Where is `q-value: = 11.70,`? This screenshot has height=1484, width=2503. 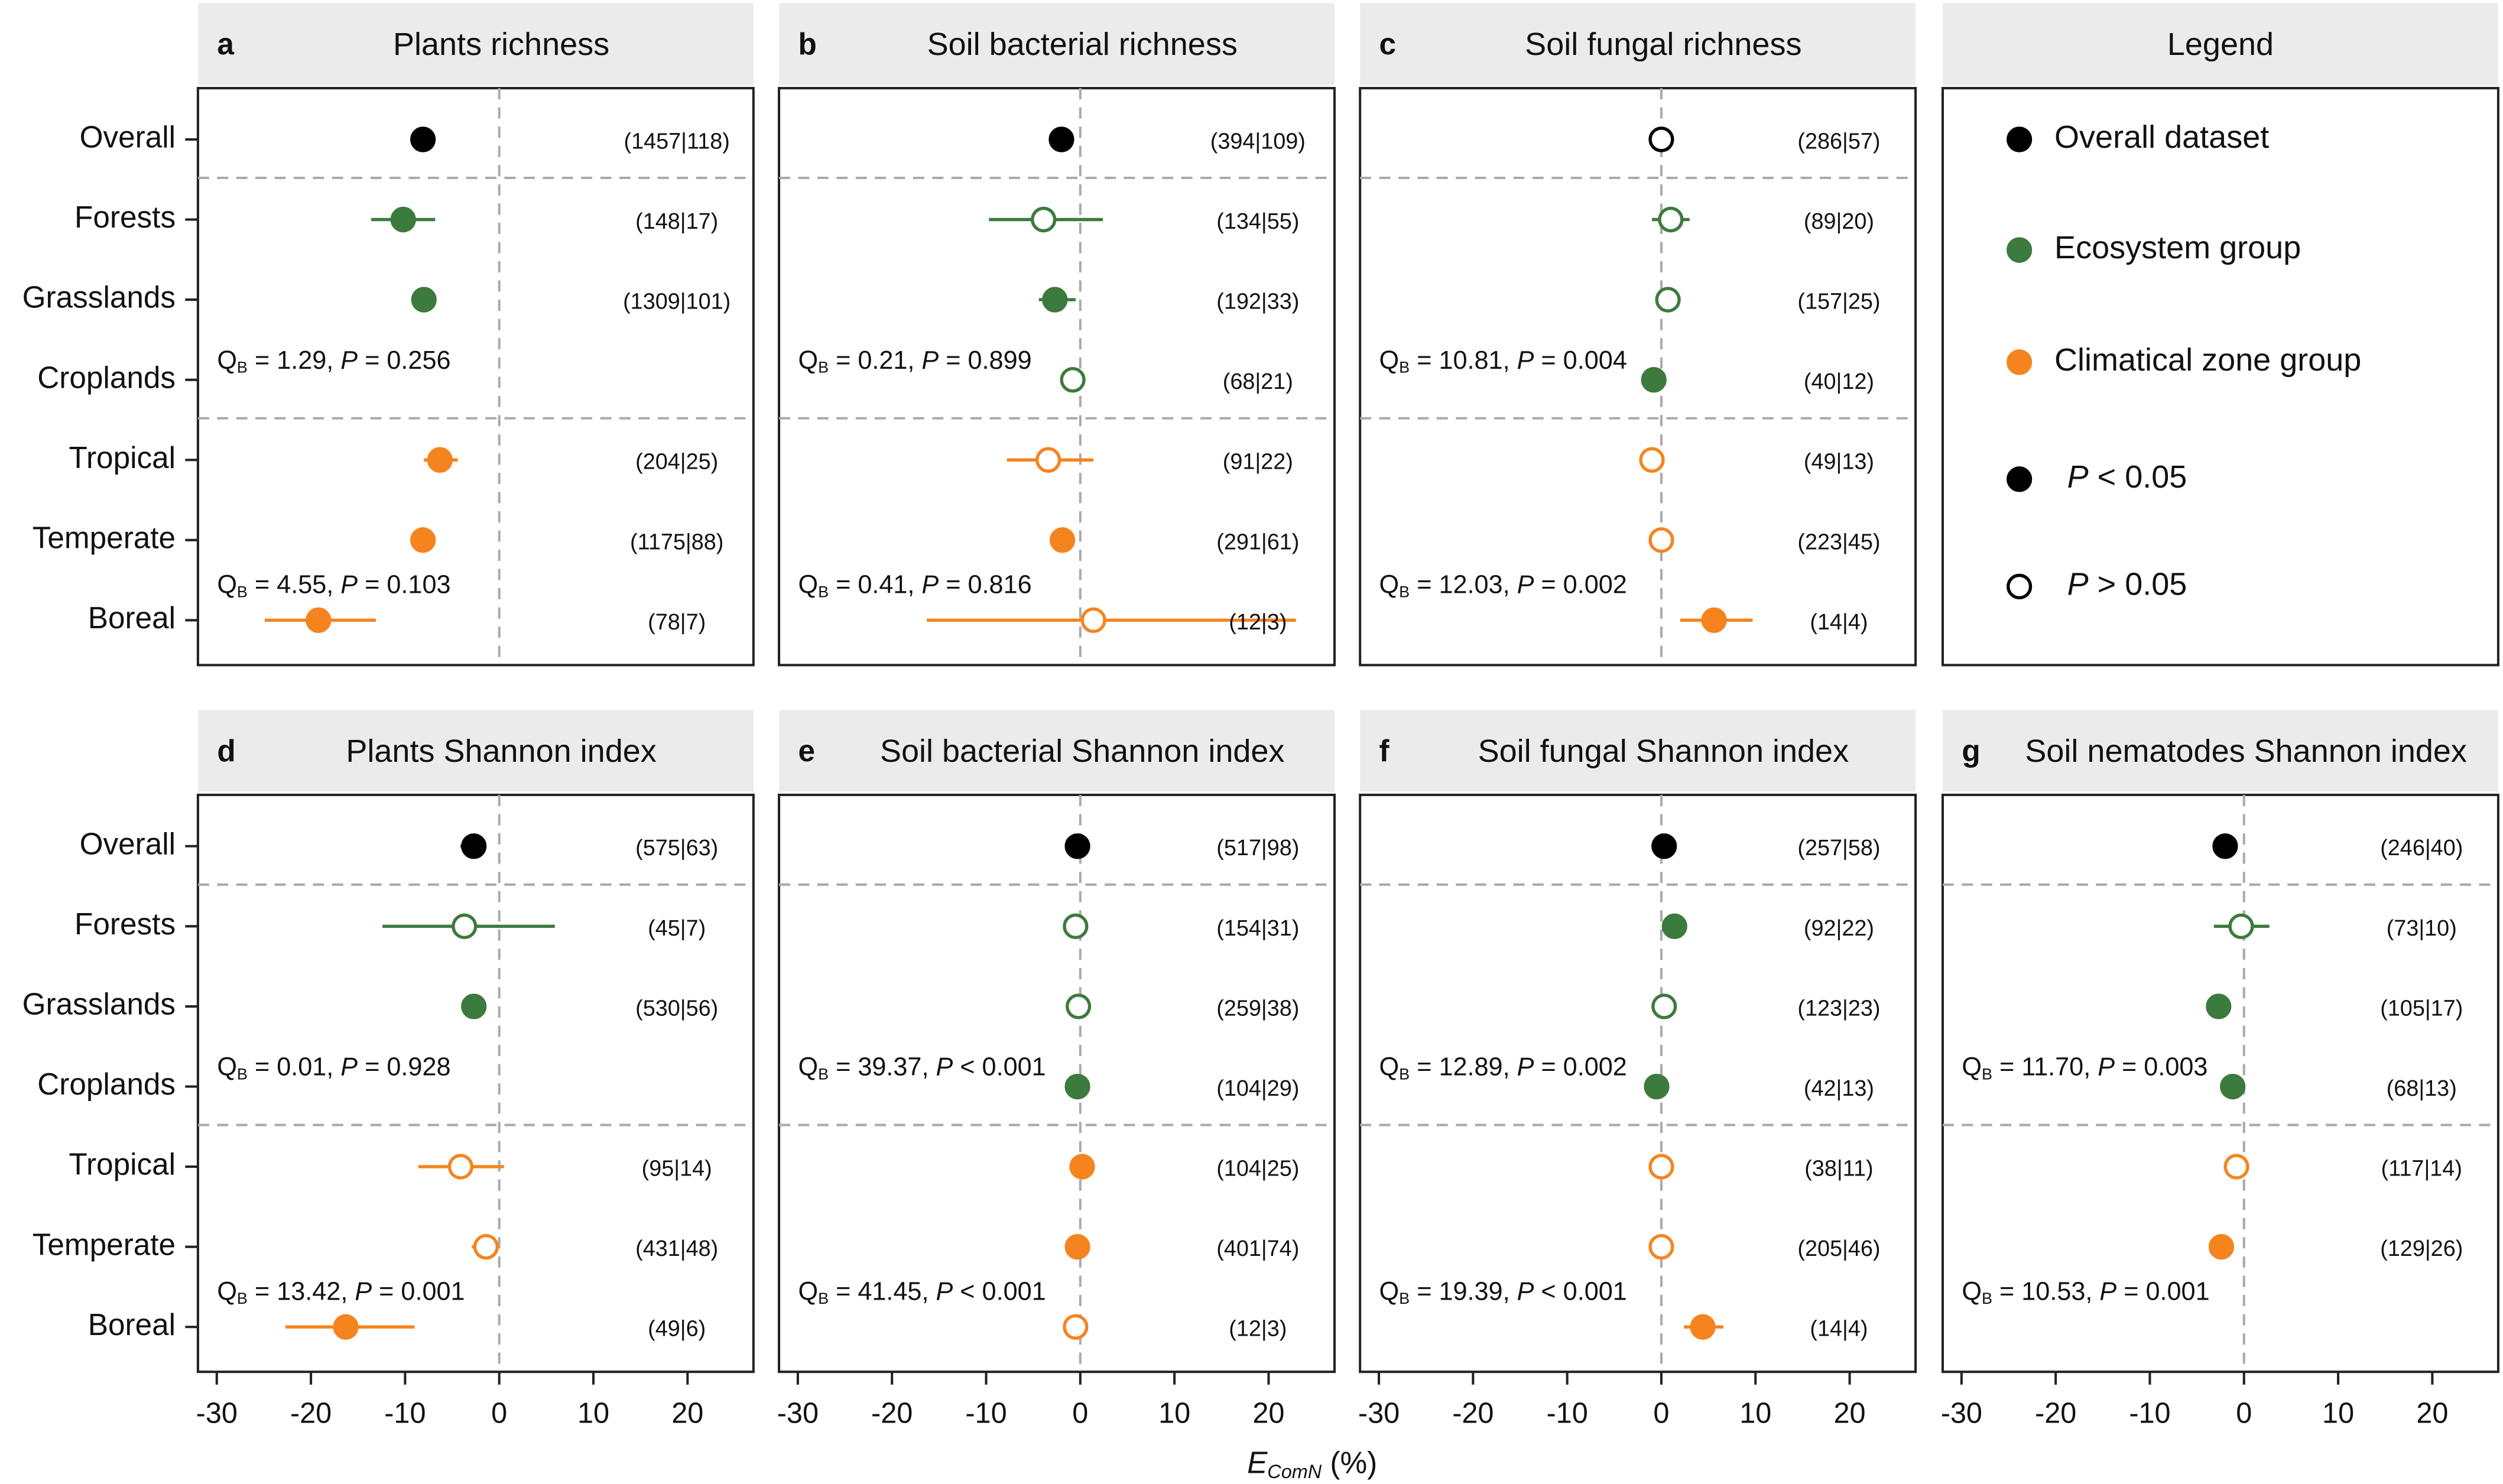 q-value: = 11.70, is located at coordinates (2045, 1067).